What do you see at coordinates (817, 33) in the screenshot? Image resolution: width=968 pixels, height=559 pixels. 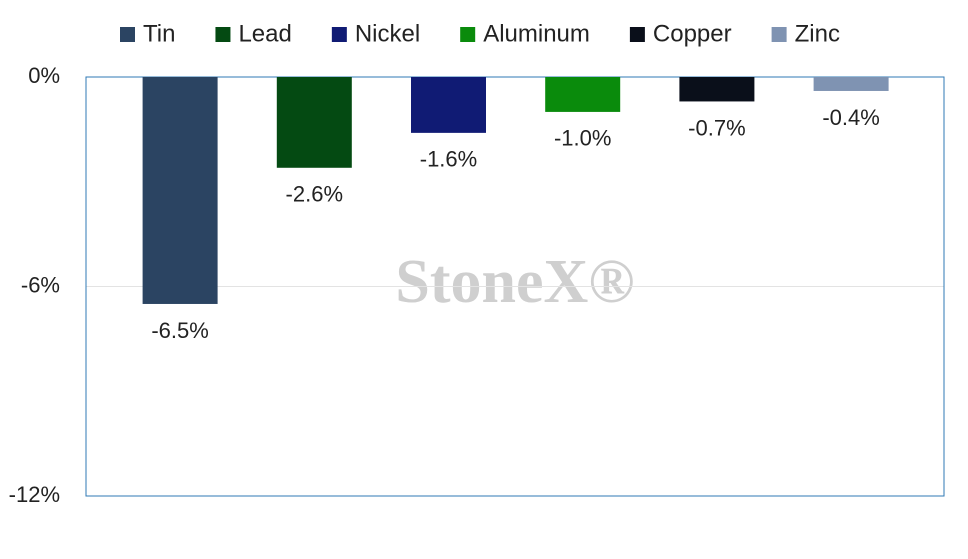 I see `legend-label: Zinc` at bounding box center [817, 33].